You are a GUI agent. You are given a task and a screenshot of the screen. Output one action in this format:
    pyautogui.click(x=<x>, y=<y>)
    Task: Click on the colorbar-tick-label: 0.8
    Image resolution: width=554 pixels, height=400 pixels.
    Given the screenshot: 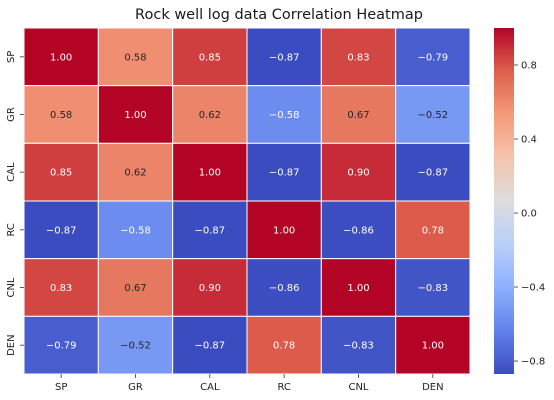 What is the action you would take?
    pyautogui.click(x=529, y=66)
    